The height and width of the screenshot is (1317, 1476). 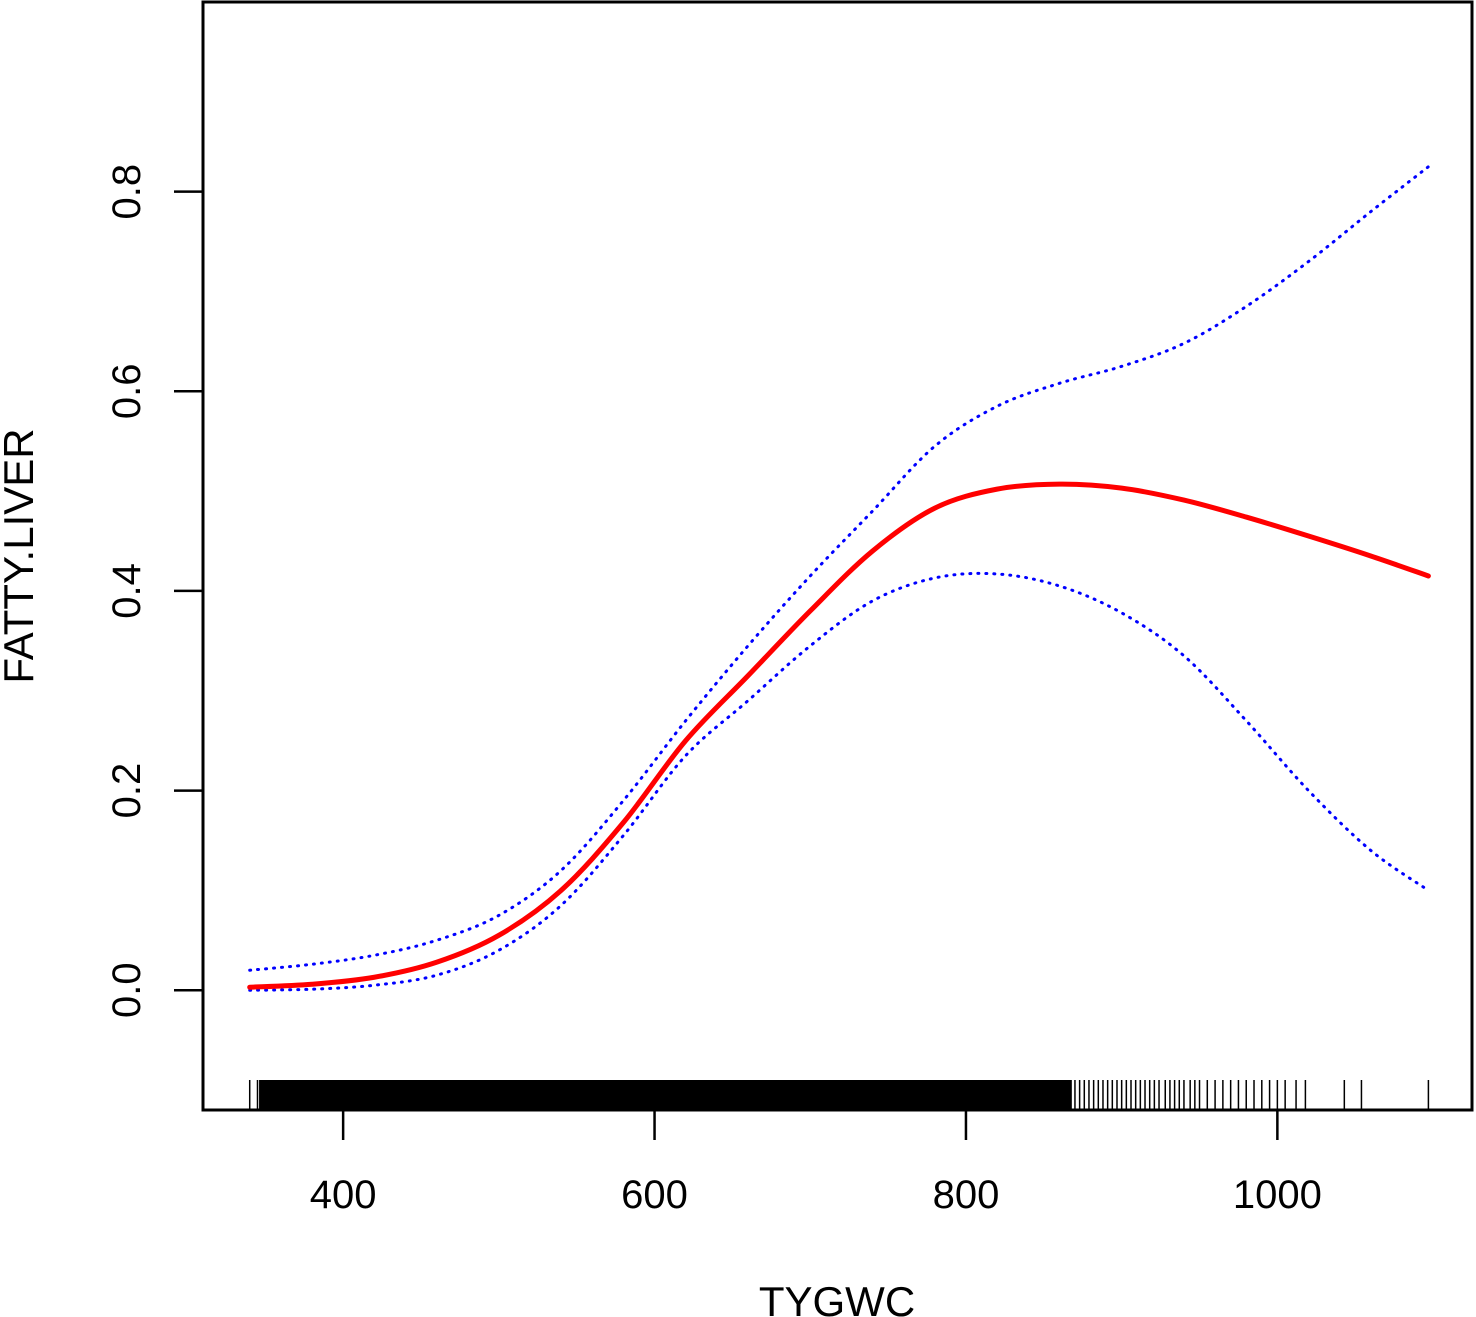 What do you see at coordinates (127, 591) in the screenshot?
I see `y-tick-label: 0.4` at bounding box center [127, 591].